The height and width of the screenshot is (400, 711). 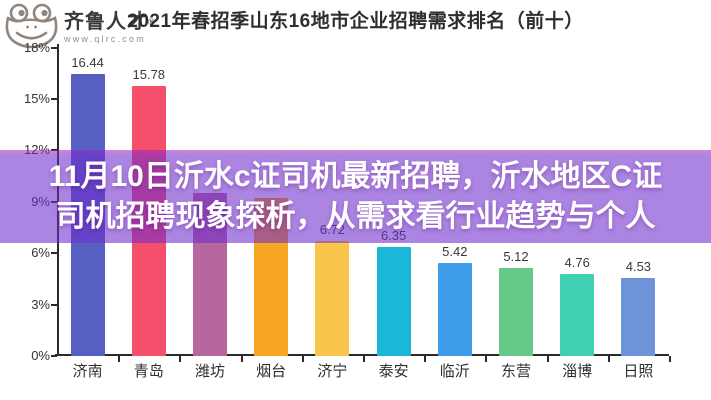 What do you see at coordinates (271, 371) in the screenshot?
I see `x-category-label: 烟台` at bounding box center [271, 371].